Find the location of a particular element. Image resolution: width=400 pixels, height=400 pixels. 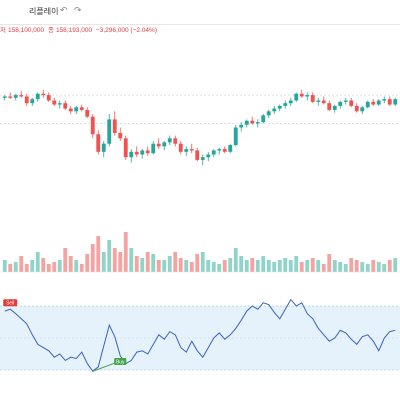

buy-signal-label: Buy is located at coordinates (120, 362).